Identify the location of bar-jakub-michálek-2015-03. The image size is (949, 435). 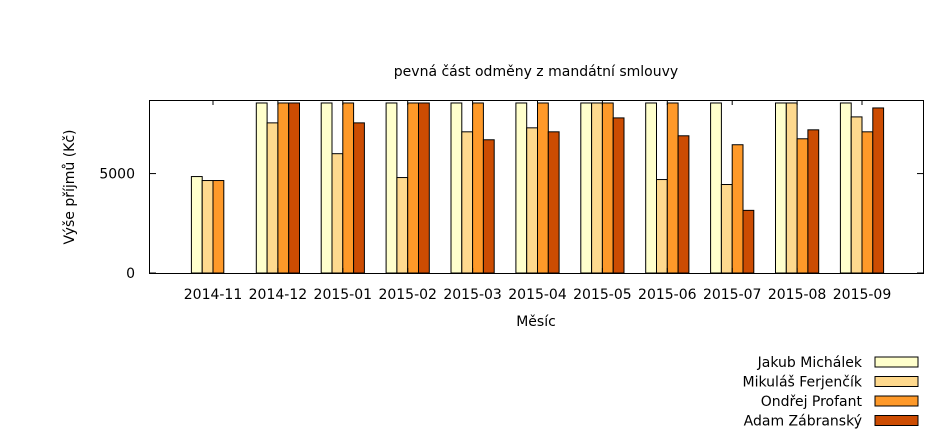
(456, 188).